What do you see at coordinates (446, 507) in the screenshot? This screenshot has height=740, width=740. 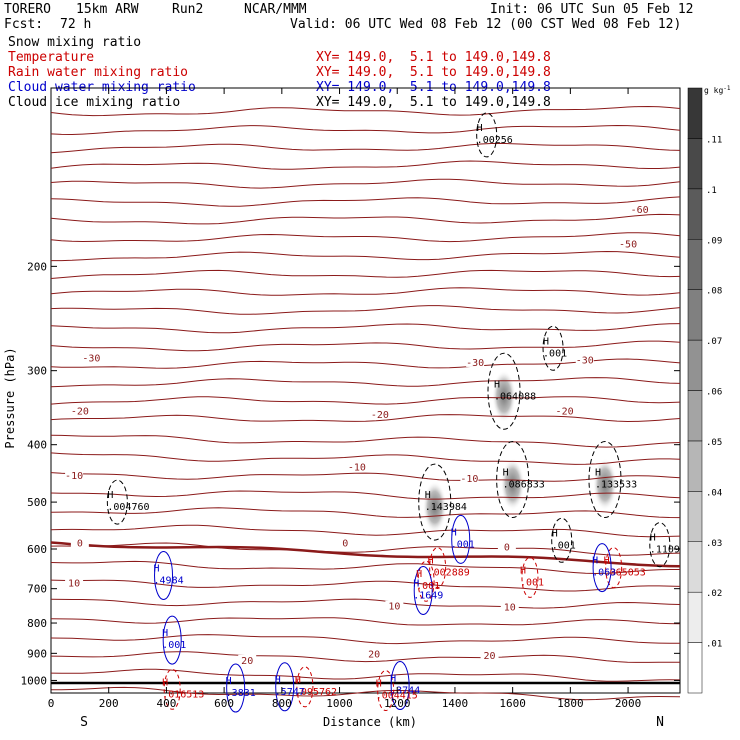 I see `snow-max-value: .143984` at bounding box center [446, 507].